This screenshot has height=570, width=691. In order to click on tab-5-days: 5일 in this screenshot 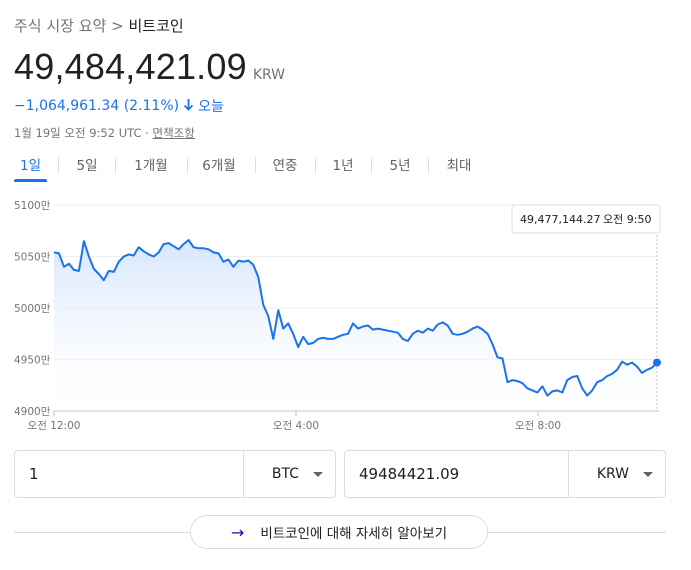, I will do `click(87, 166)`.